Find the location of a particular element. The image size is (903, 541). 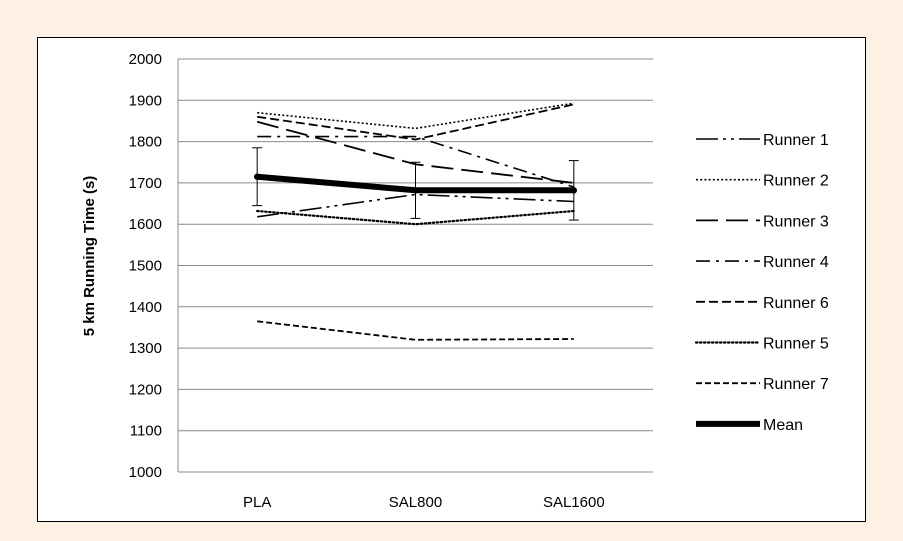

legend-label-runner-3: Runner 3 is located at coordinates (796, 221).